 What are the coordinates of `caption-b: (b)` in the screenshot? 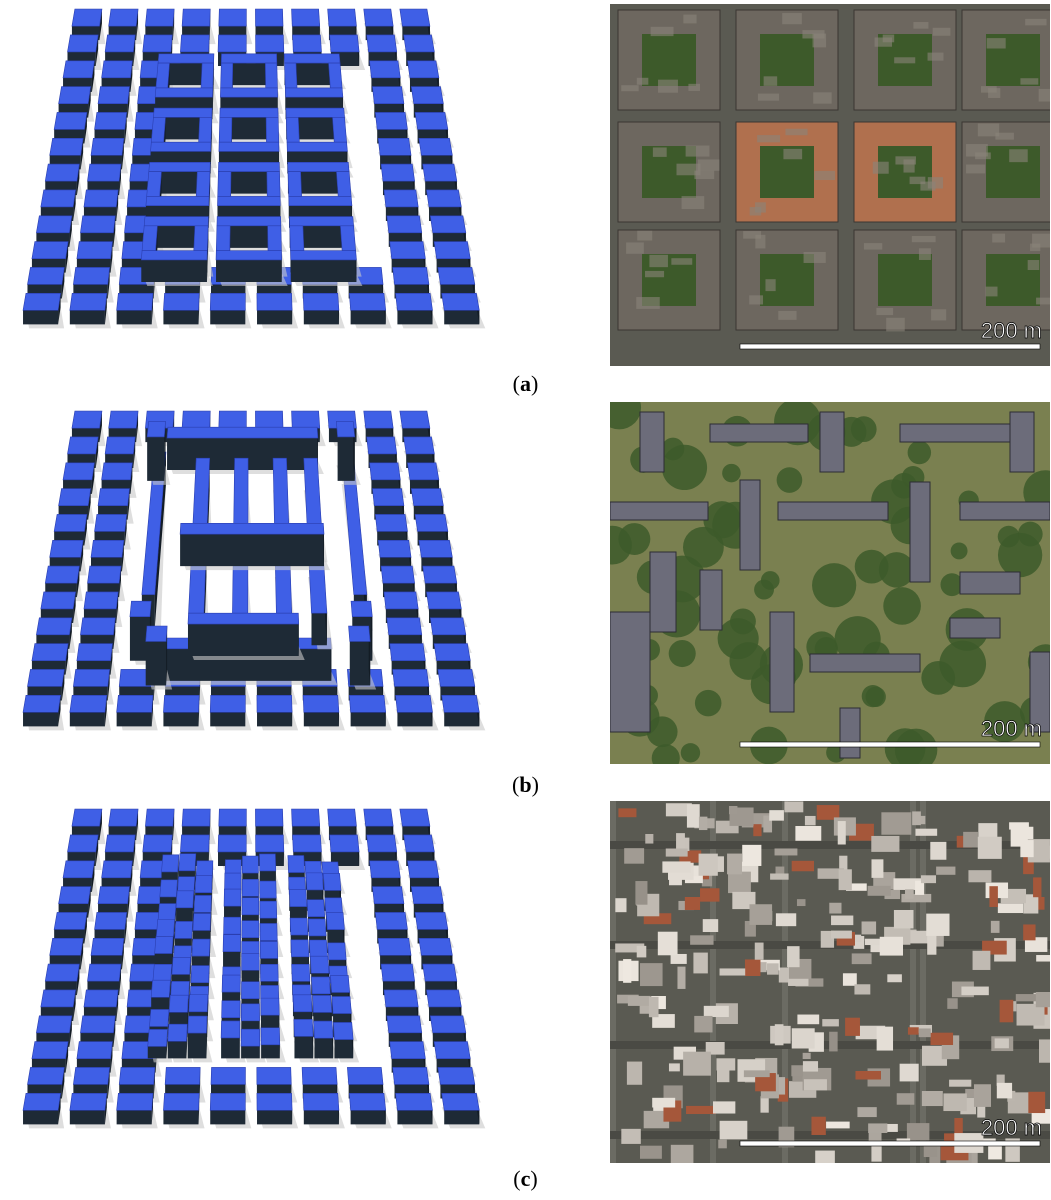 It's located at (525, 784).